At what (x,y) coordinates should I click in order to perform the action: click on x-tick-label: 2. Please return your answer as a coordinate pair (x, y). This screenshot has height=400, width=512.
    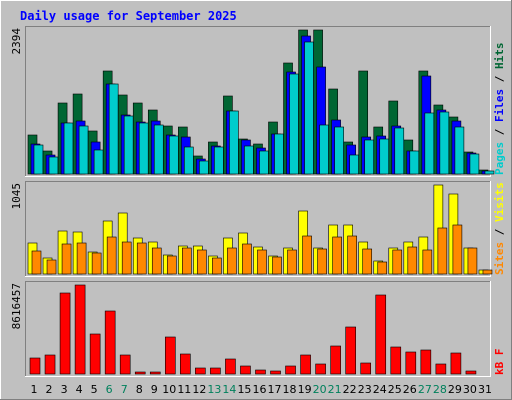
    Looking at the image, I should click on (49, 389).